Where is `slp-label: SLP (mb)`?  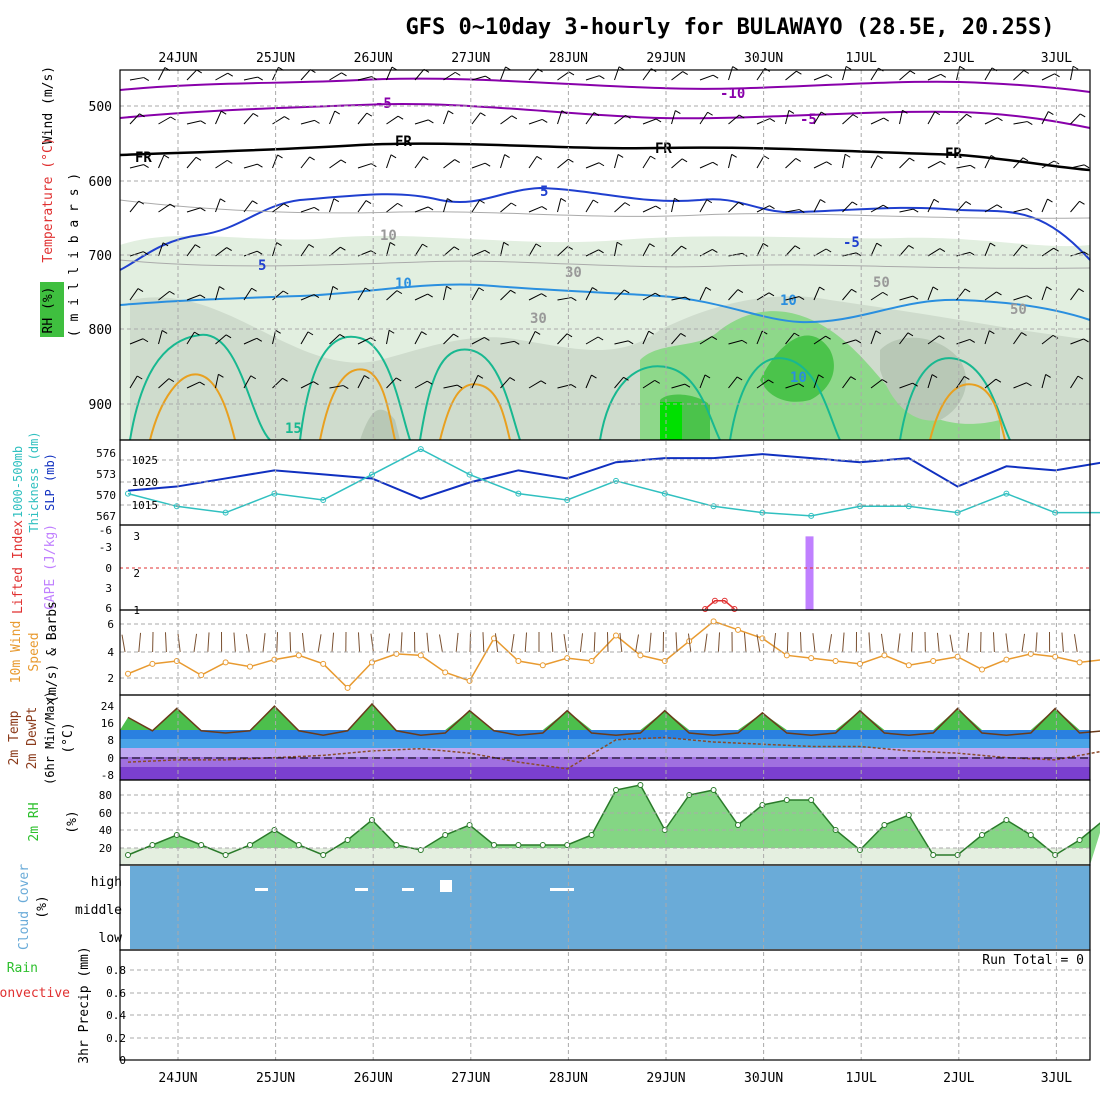 slp-label: SLP (mb) is located at coordinates (50, 482).